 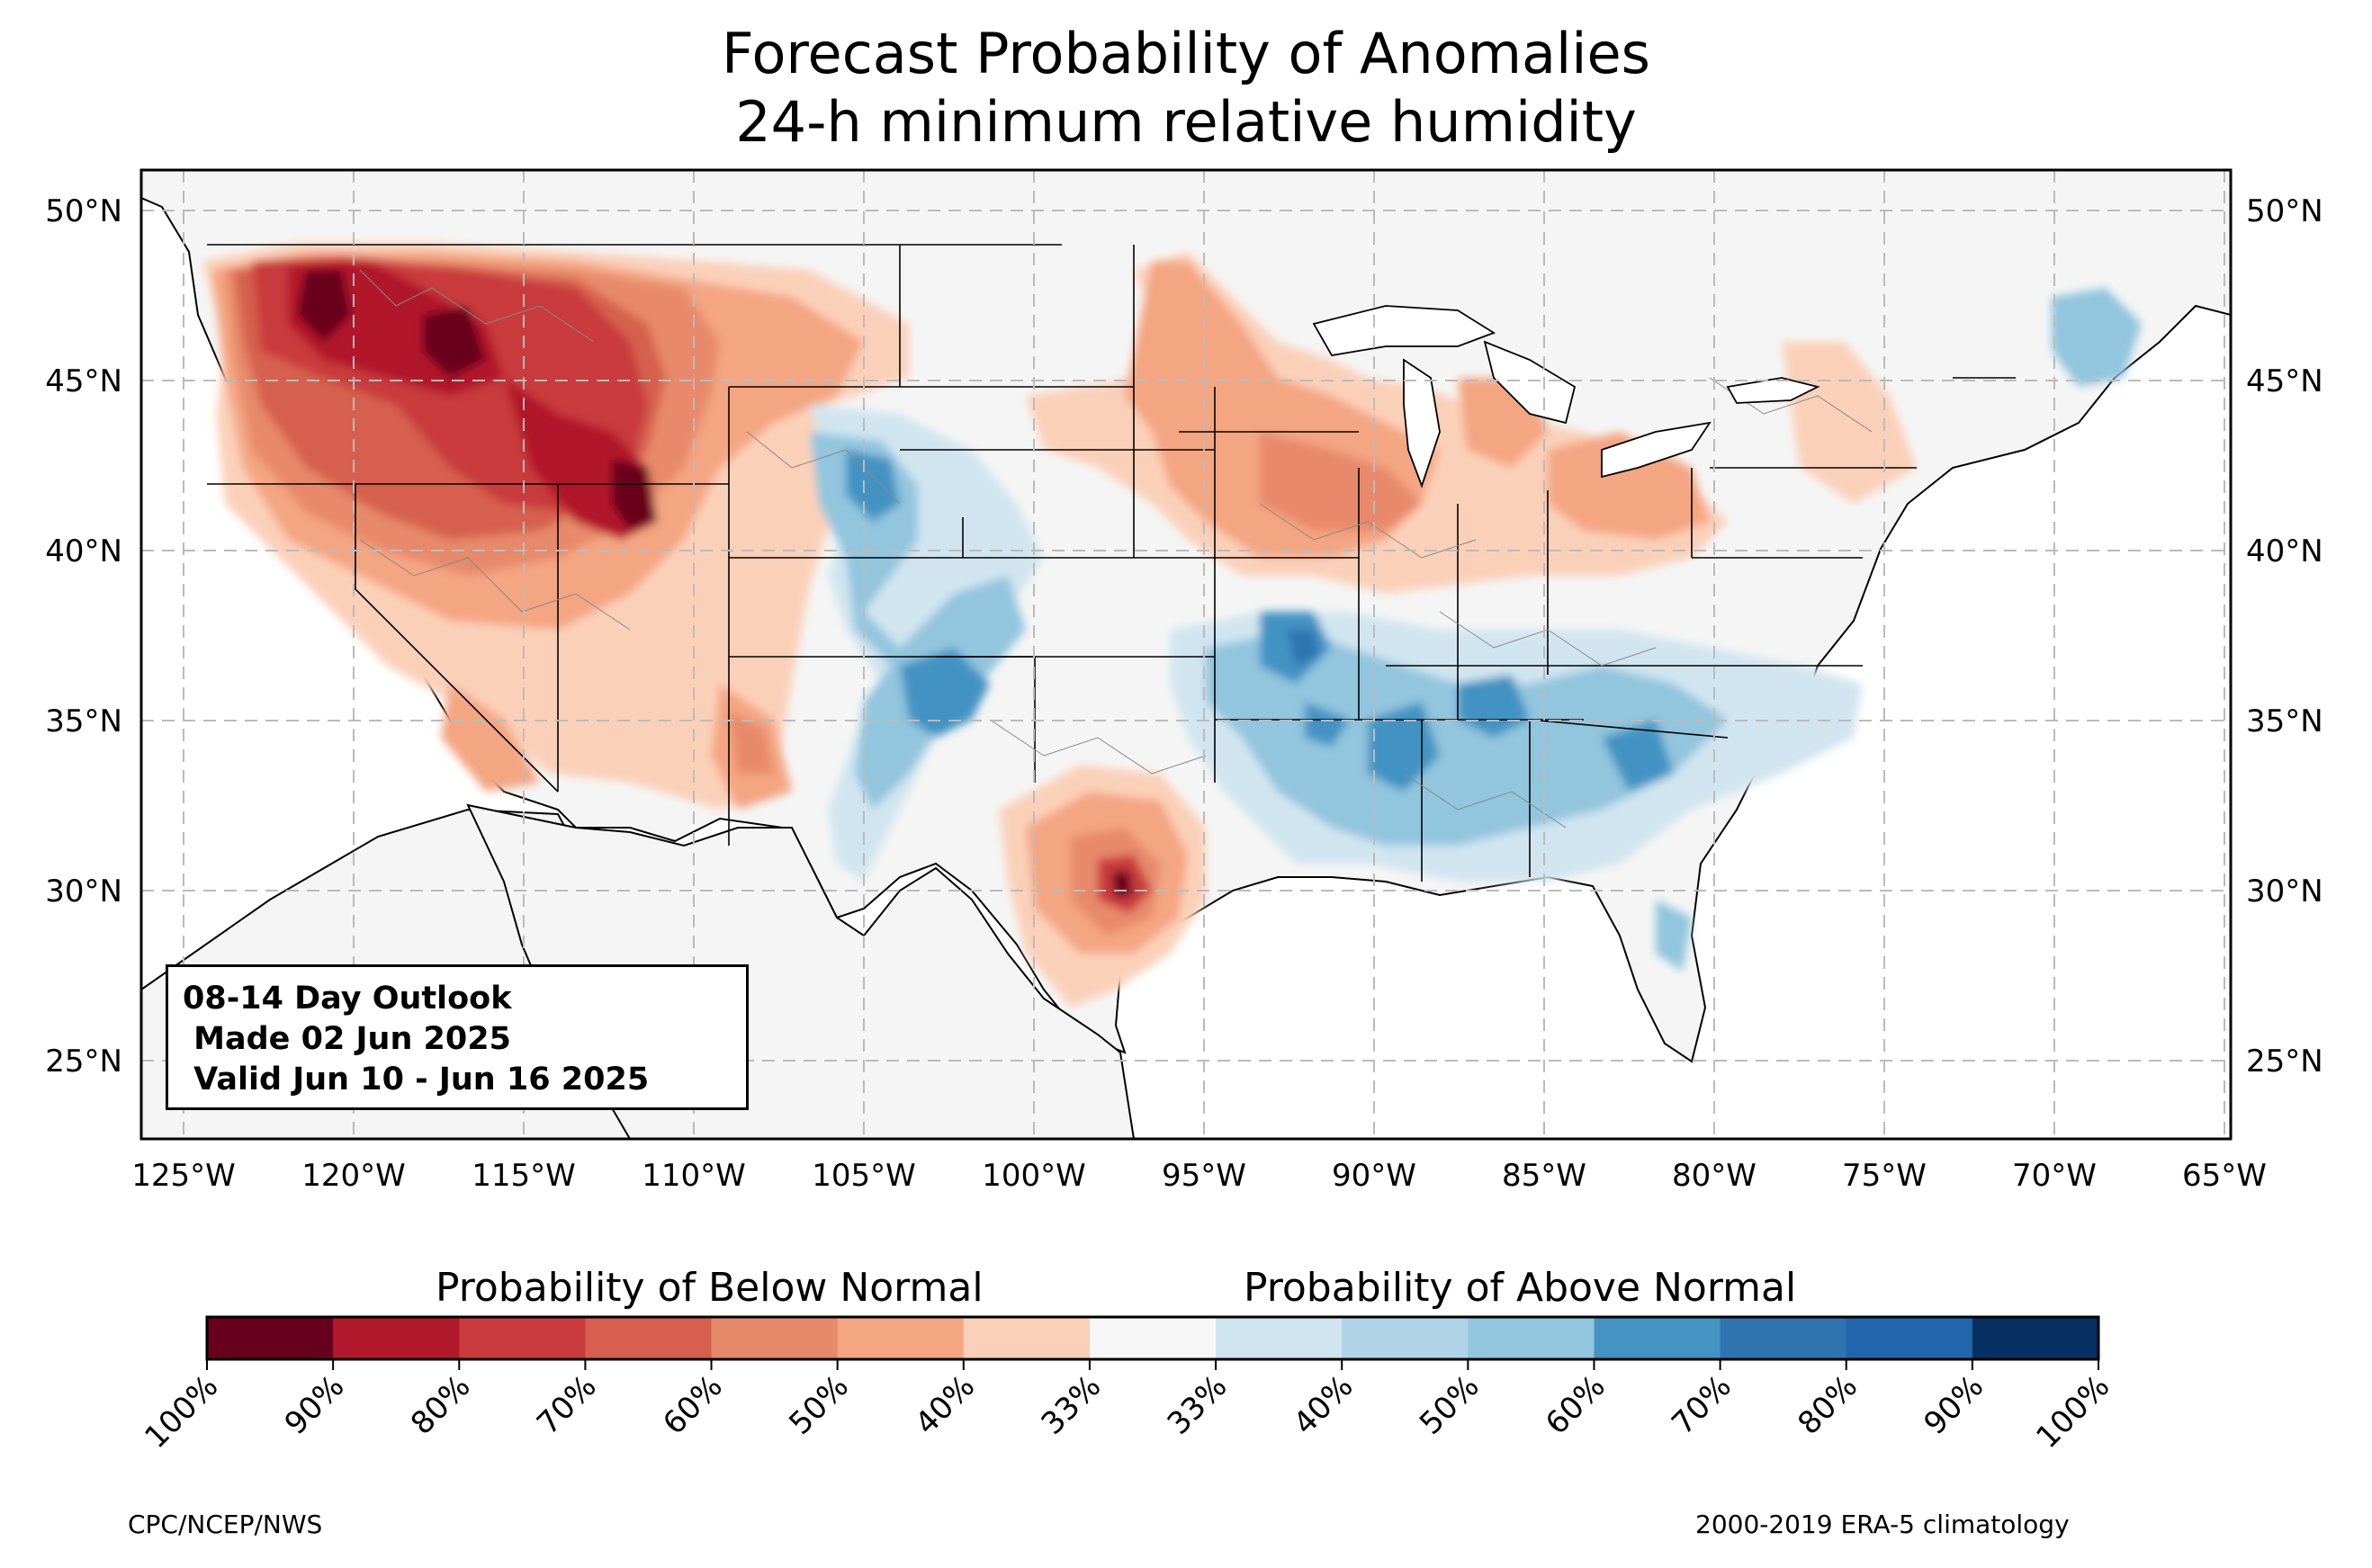 What do you see at coordinates (354, 1176) in the screenshot?
I see `lon-tick: 120°W` at bounding box center [354, 1176].